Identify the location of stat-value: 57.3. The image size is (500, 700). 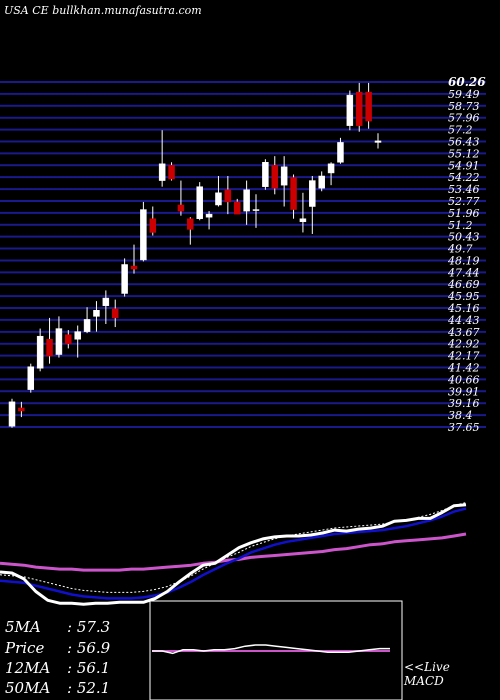
(93, 627).